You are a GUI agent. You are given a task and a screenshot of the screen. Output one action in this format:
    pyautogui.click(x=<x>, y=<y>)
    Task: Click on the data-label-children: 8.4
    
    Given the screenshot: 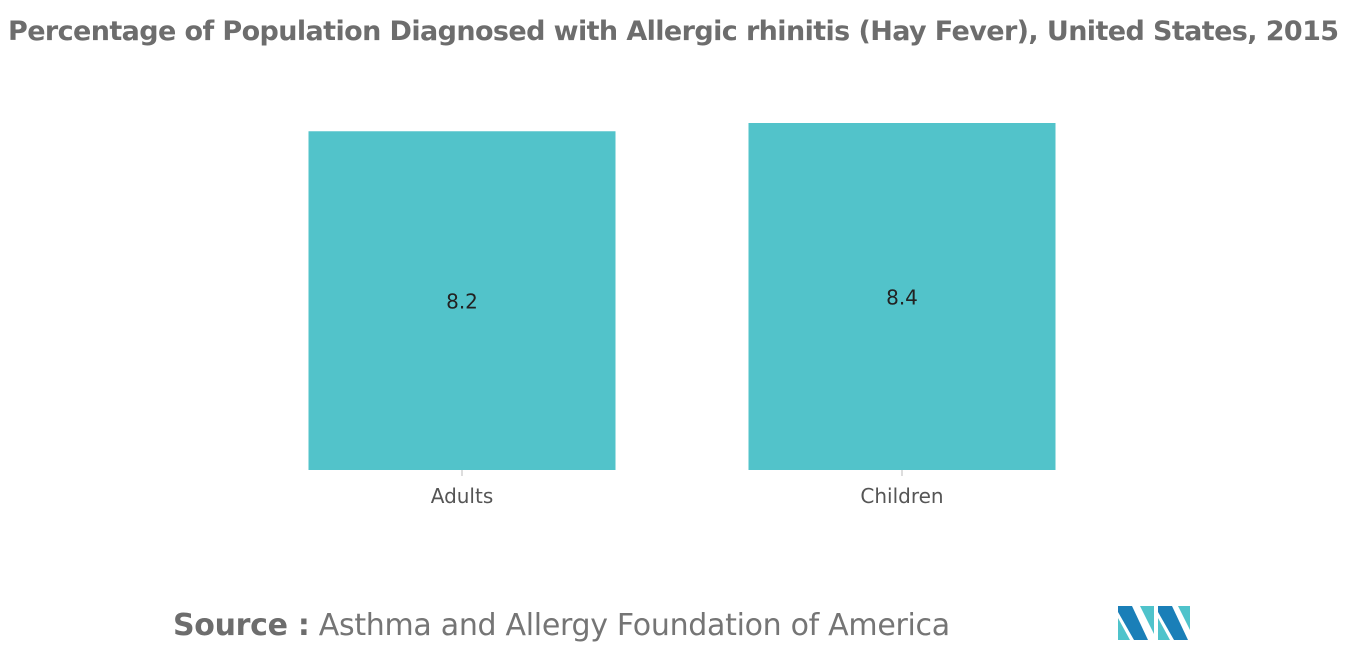 What is the action you would take?
    pyautogui.click(x=902, y=298)
    